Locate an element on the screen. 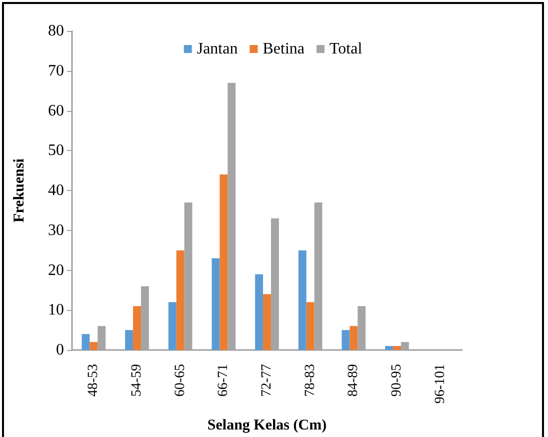  x-tick-label: 90-95 is located at coordinates (397, 380).